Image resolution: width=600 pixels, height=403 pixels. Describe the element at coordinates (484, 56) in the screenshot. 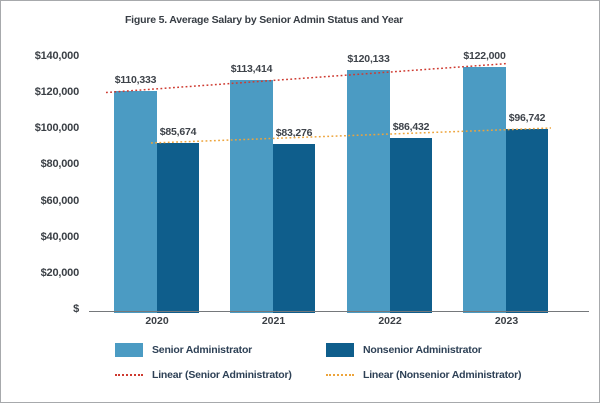

I see `data-label-senior-2023: $122,000` at that location.